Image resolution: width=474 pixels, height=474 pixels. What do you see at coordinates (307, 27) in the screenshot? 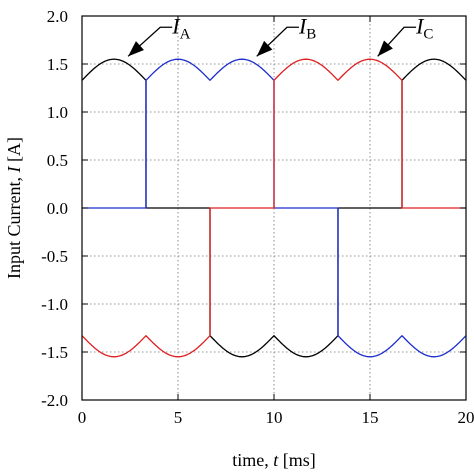
I see `series-label-IB: IB` at bounding box center [307, 27].